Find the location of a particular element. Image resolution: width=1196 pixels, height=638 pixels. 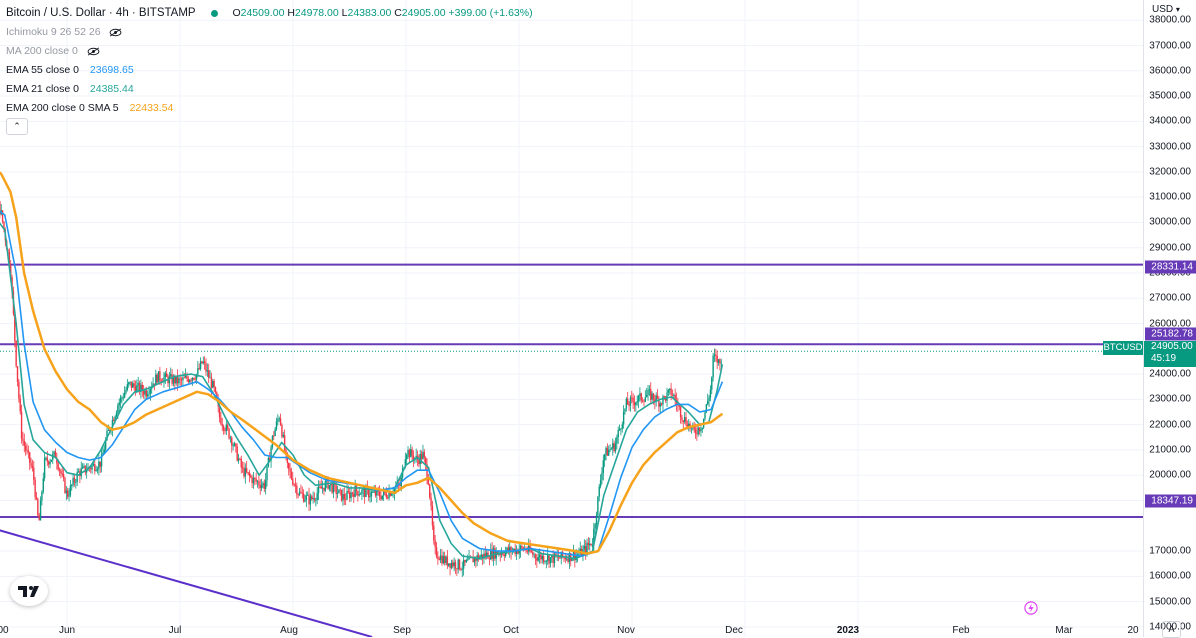

tradingview-logo is located at coordinates (29, 591).